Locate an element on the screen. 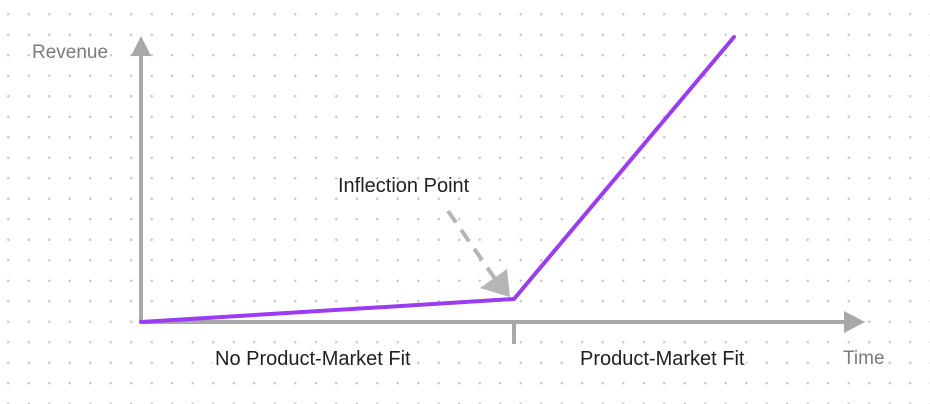 The height and width of the screenshot is (404, 930). y-axis-label: Revenue is located at coordinates (70, 52).